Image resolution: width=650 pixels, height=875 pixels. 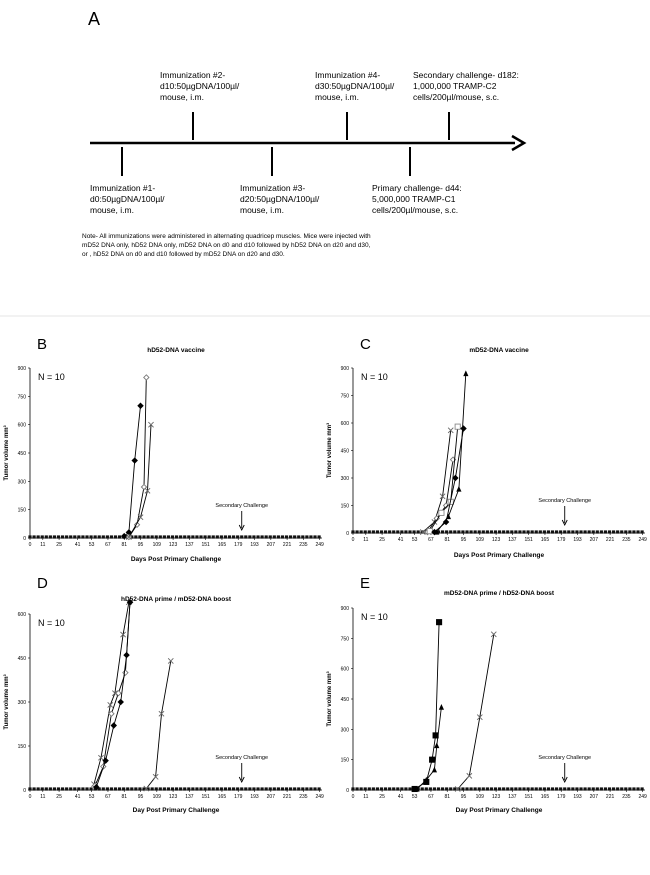 I want to click on x-tick-label: 221, so click(x=287, y=797).